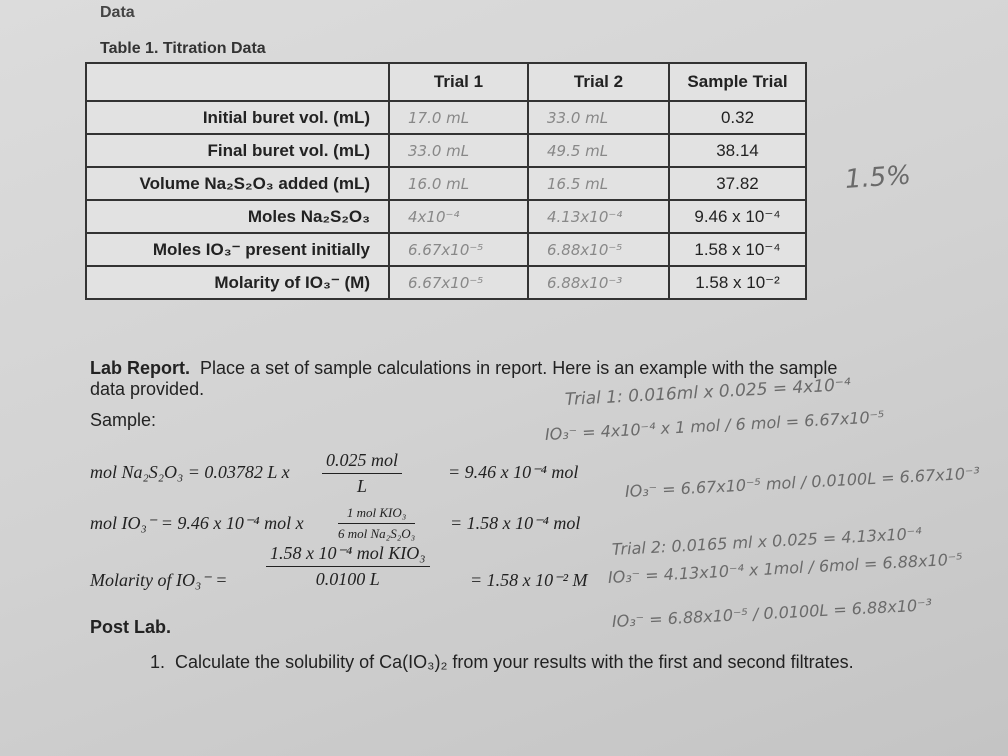  Describe the element at coordinates (515, 523) in the screenshot. I see `equation-right: = 1.58 x 10⁻⁴ mol` at that location.